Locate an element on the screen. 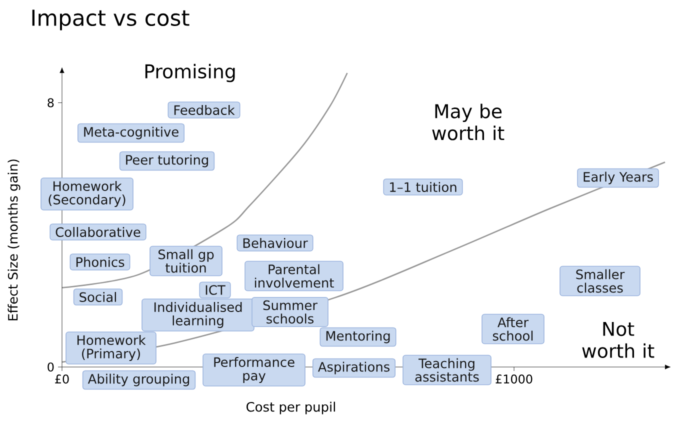 This screenshot has width=675, height=423. annotation: Mentoring is located at coordinates (358, 337).